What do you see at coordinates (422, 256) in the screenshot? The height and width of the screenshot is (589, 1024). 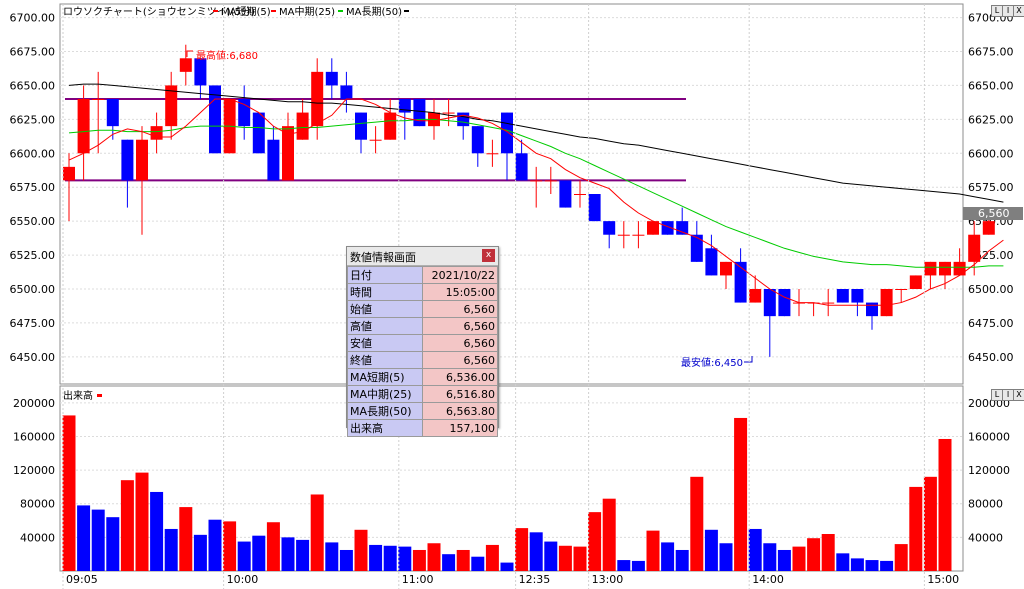 I see `info-window-titlebar: 数値情報画面 x` at bounding box center [422, 256].